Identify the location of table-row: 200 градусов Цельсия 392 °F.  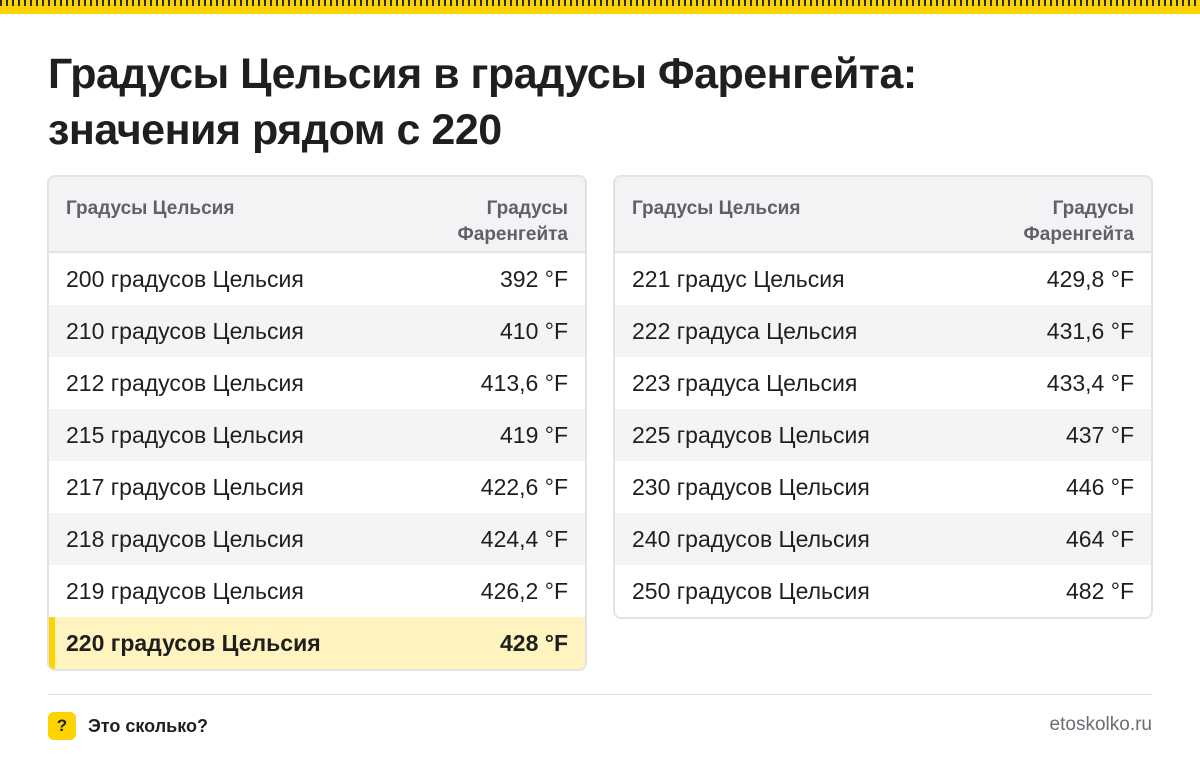
(317, 279).